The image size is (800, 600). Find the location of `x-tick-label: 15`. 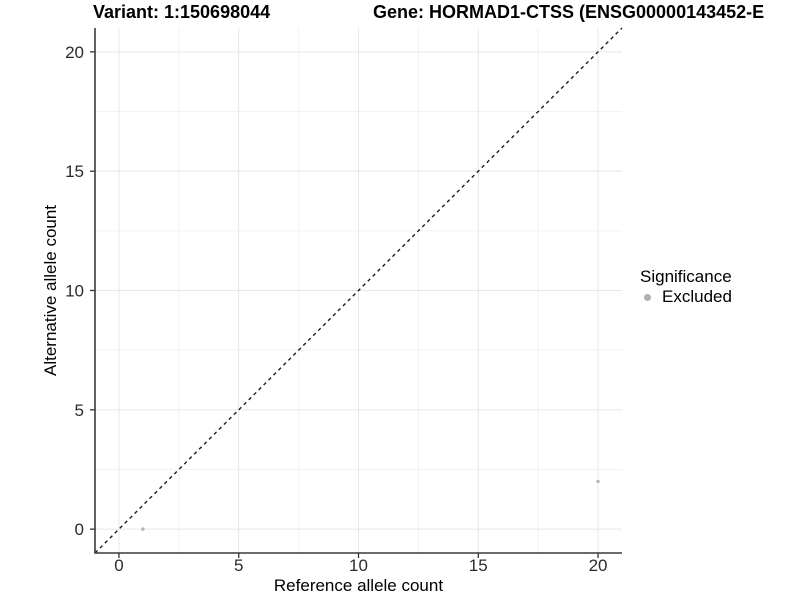

x-tick-label: 15 is located at coordinates (478, 565).